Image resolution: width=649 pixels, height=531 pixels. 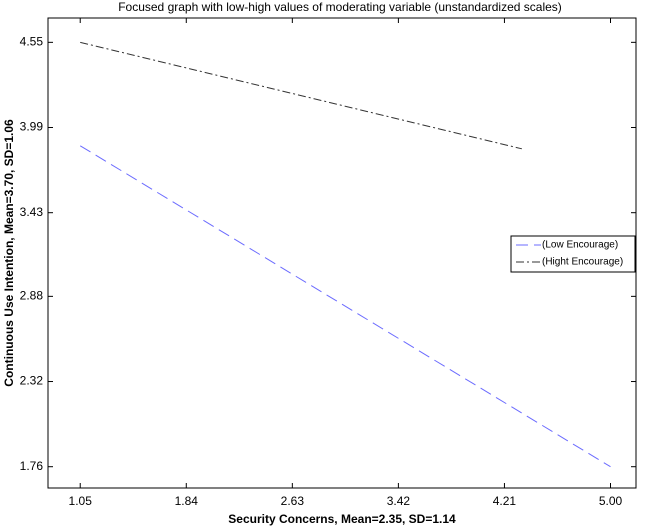 What do you see at coordinates (582, 262) in the screenshot?
I see `legend-label: (Hight Encourage)` at bounding box center [582, 262].